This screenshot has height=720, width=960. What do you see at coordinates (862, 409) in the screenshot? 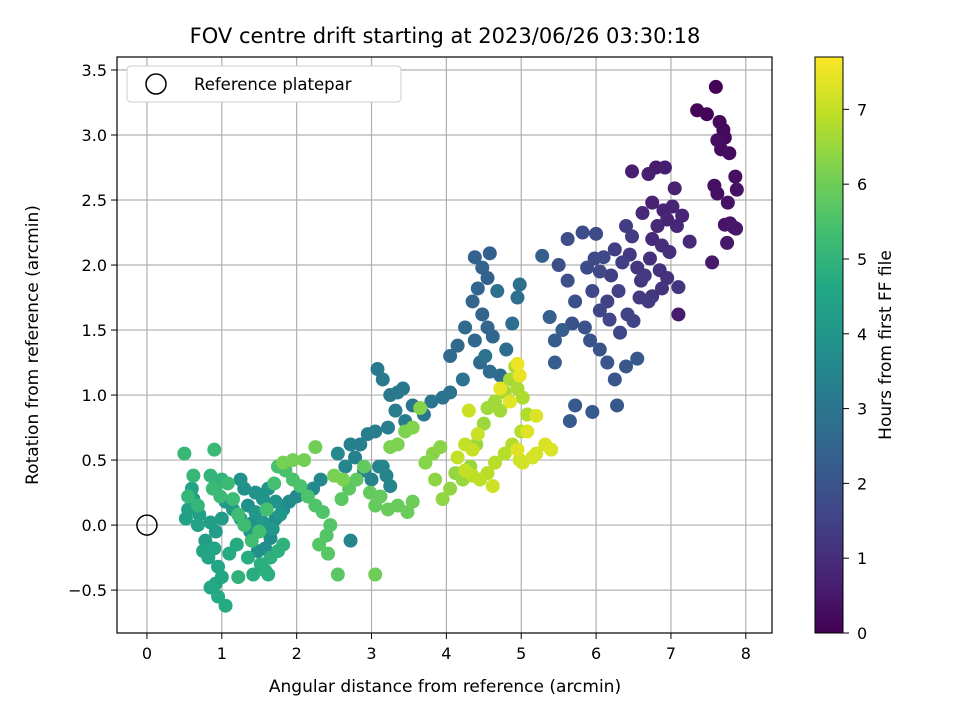
I see `colorbar-tick-label: 3` at bounding box center [862, 409].